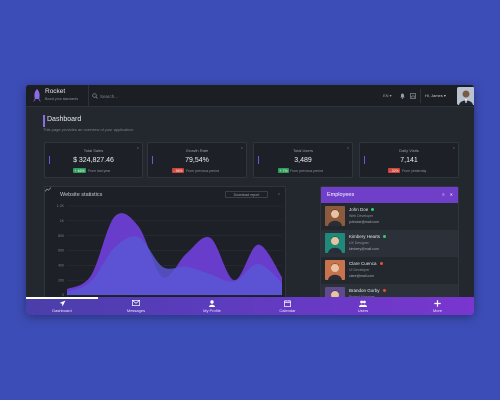  I want to click on brand: Rocket Boost your standards, so click(57, 96).